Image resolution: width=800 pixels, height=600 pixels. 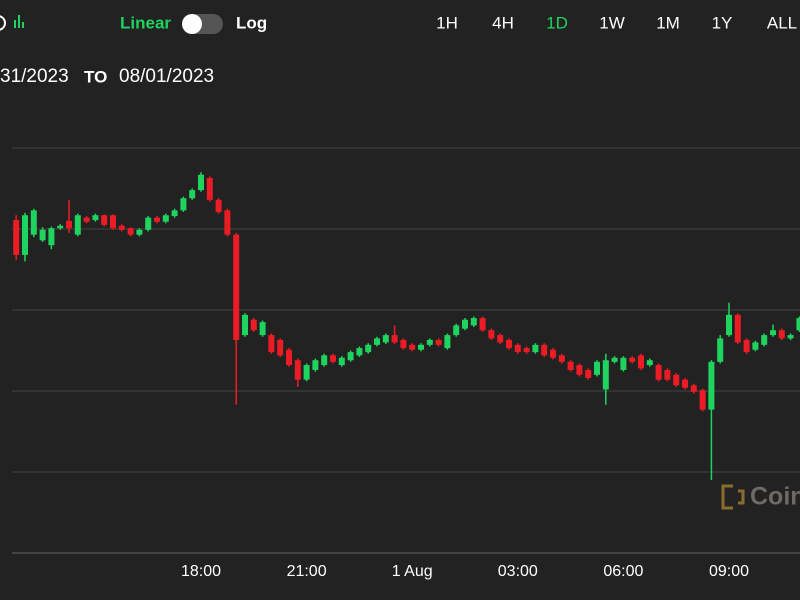 What do you see at coordinates (3, 23) in the screenshot?
I see `icon` at bounding box center [3, 23].